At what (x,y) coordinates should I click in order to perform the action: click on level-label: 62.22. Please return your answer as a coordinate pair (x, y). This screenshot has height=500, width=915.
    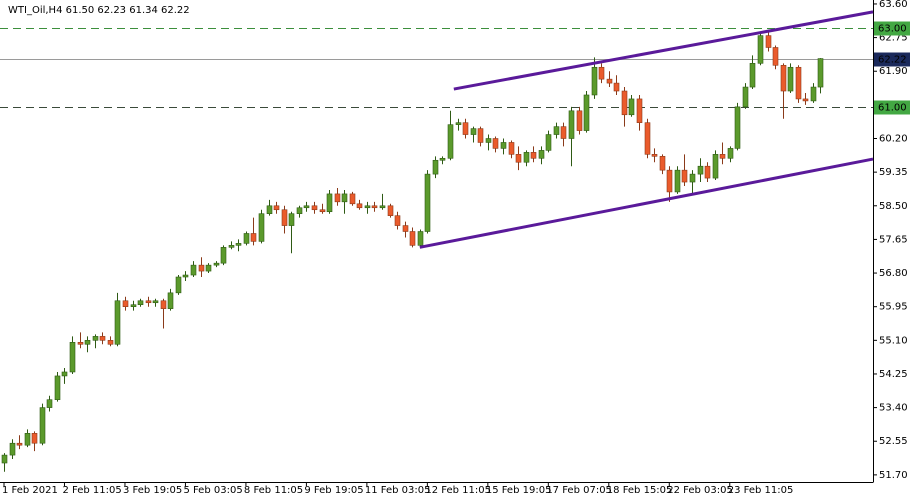
    Looking at the image, I should click on (892, 60).